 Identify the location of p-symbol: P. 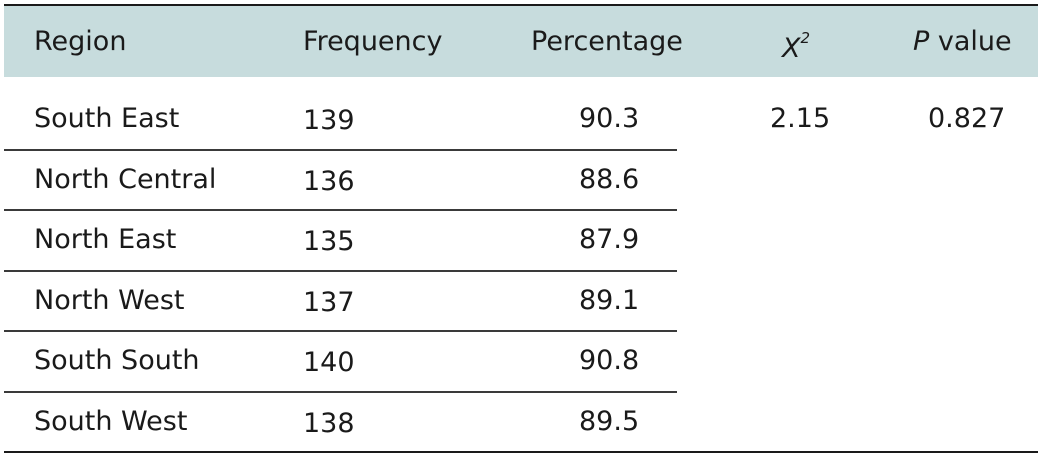
(921, 41).